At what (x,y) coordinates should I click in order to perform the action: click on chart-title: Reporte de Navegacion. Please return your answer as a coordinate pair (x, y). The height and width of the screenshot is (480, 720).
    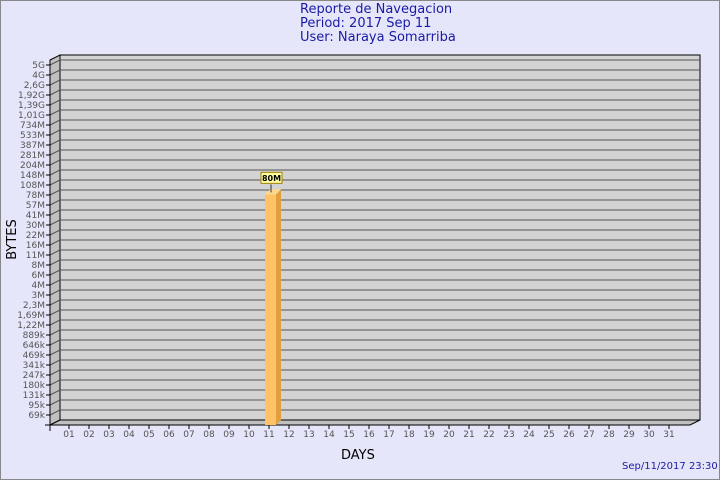
    Looking at the image, I should click on (376, 9).